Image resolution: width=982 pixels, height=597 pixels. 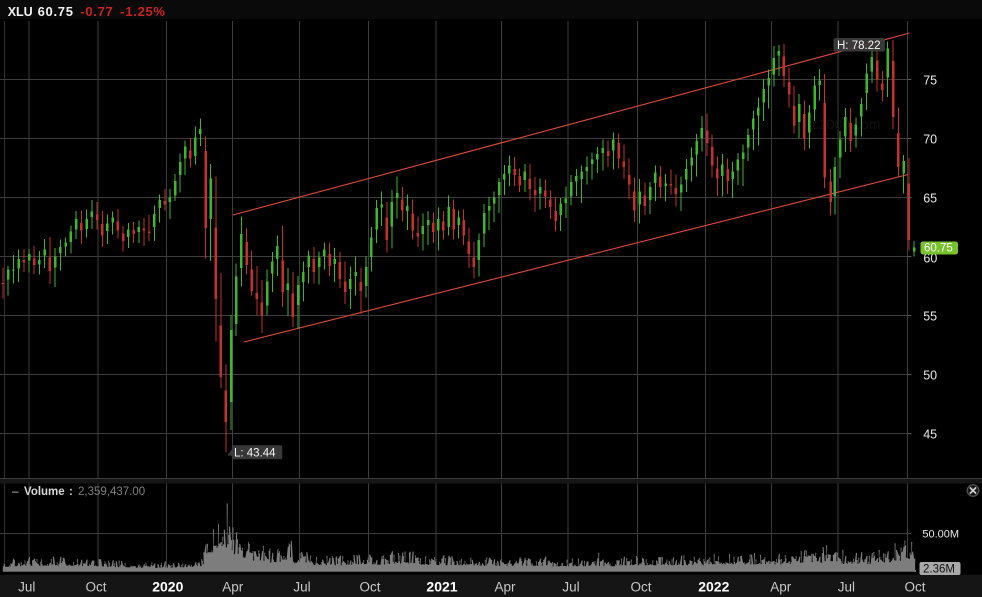 What do you see at coordinates (142, 11) in the screenshot?
I see `svg-text: -1.25%` at bounding box center [142, 11].